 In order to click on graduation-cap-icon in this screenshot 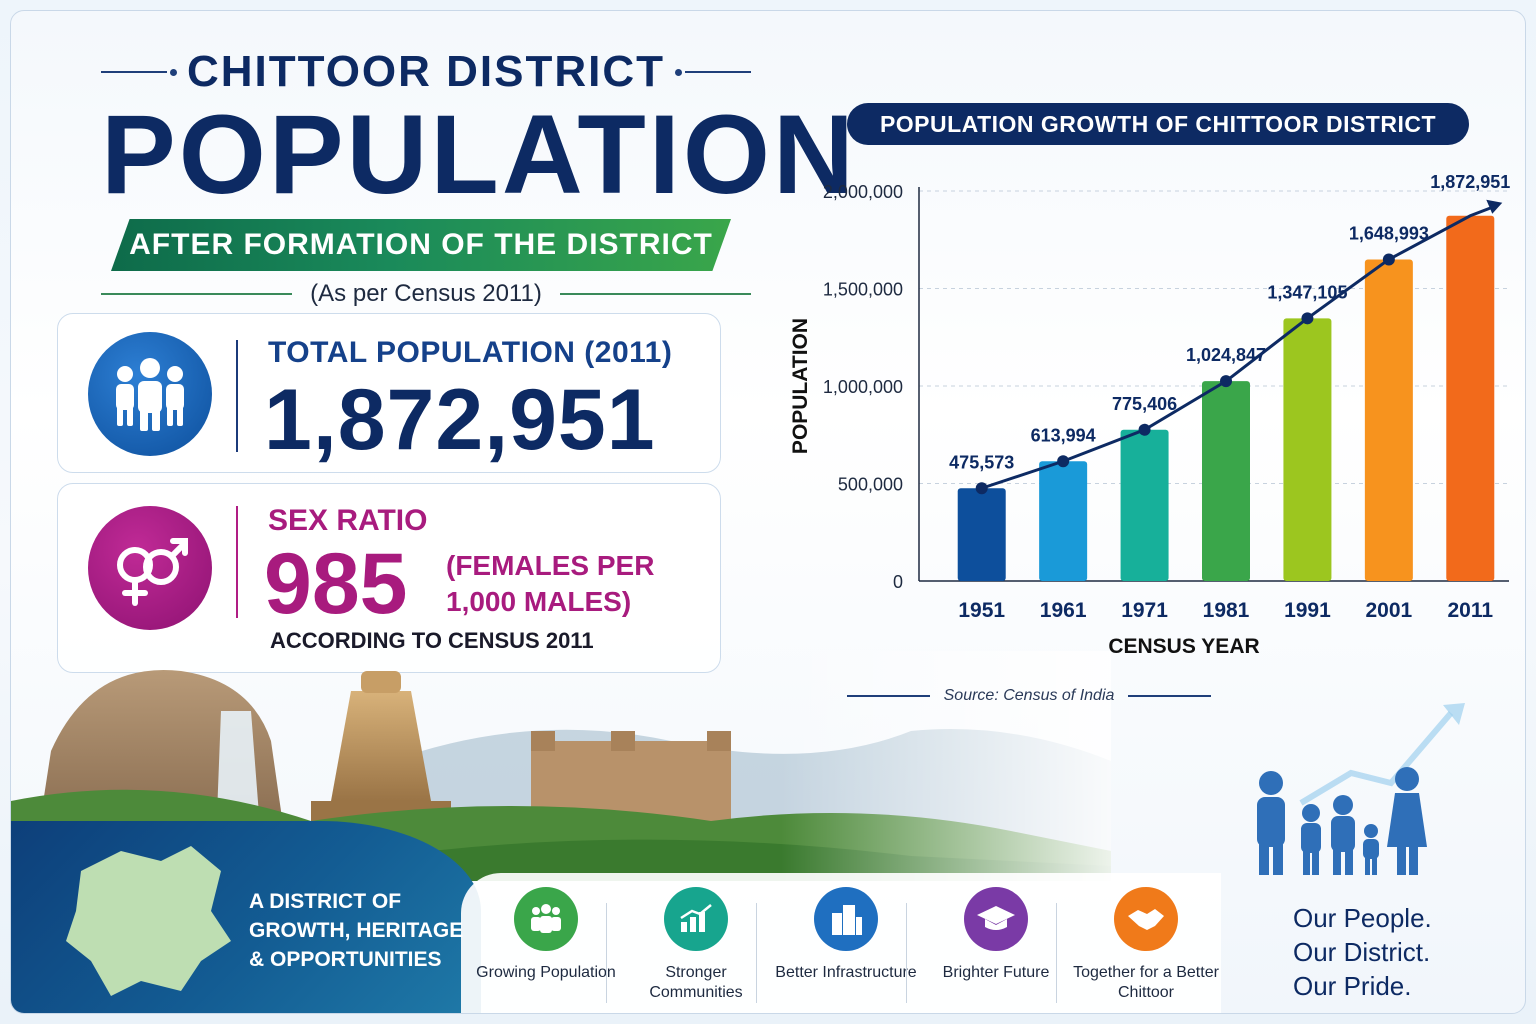, I will do `click(996, 919)`.